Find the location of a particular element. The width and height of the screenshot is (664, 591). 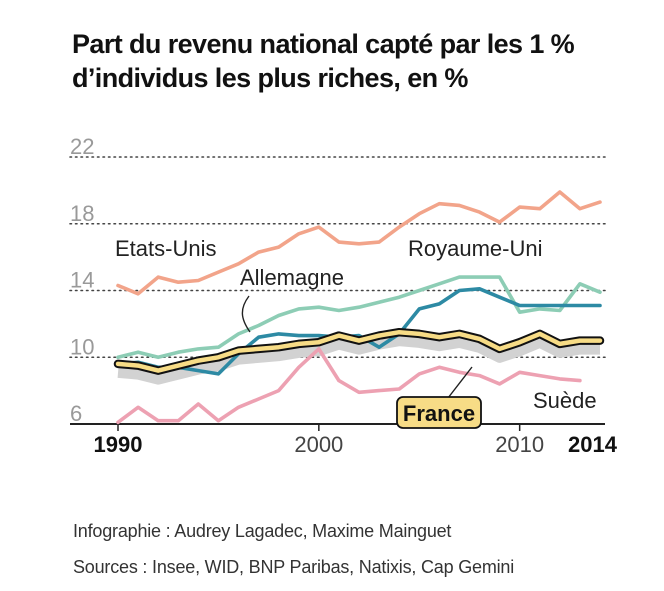

x-tick-label-2010: 2010 is located at coordinates (519, 444).